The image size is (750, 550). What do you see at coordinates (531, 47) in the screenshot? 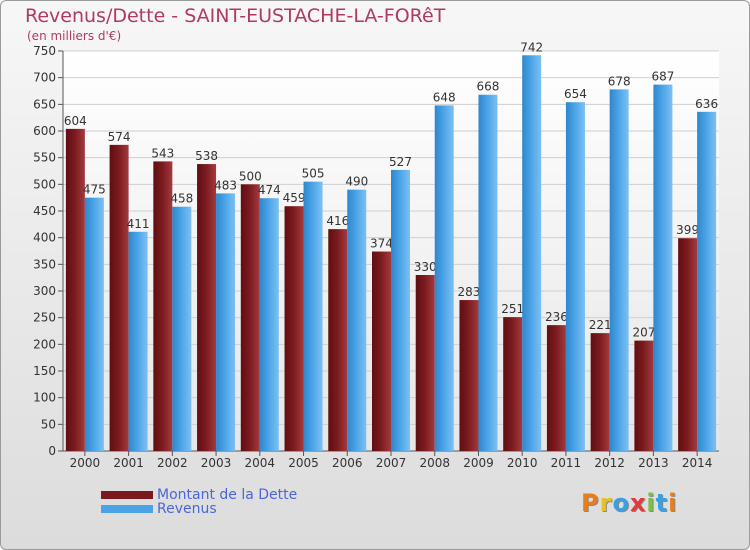
I see `data-label-revenus-2010: 742` at bounding box center [531, 47].